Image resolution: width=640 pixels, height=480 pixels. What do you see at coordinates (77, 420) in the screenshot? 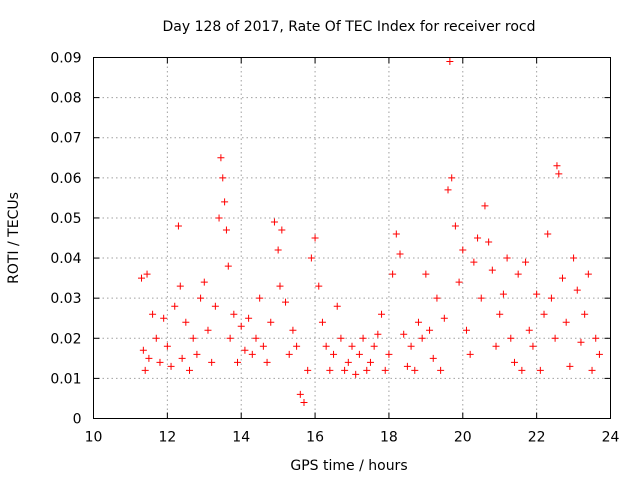
I see `y-tick-label: 0` at bounding box center [77, 420].